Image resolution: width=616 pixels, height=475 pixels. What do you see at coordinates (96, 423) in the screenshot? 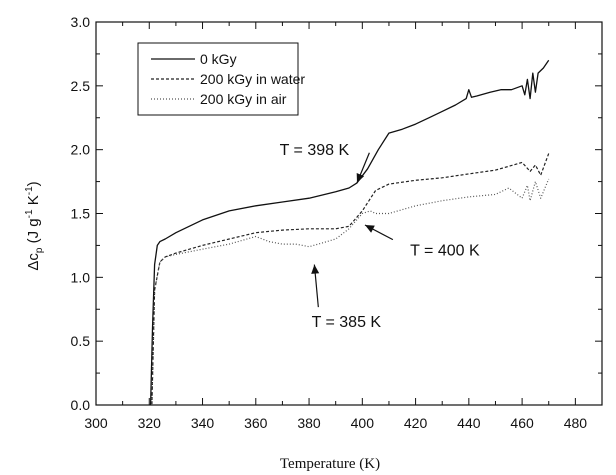
I see `x-tick-label: 300` at bounding box center [96, 423].